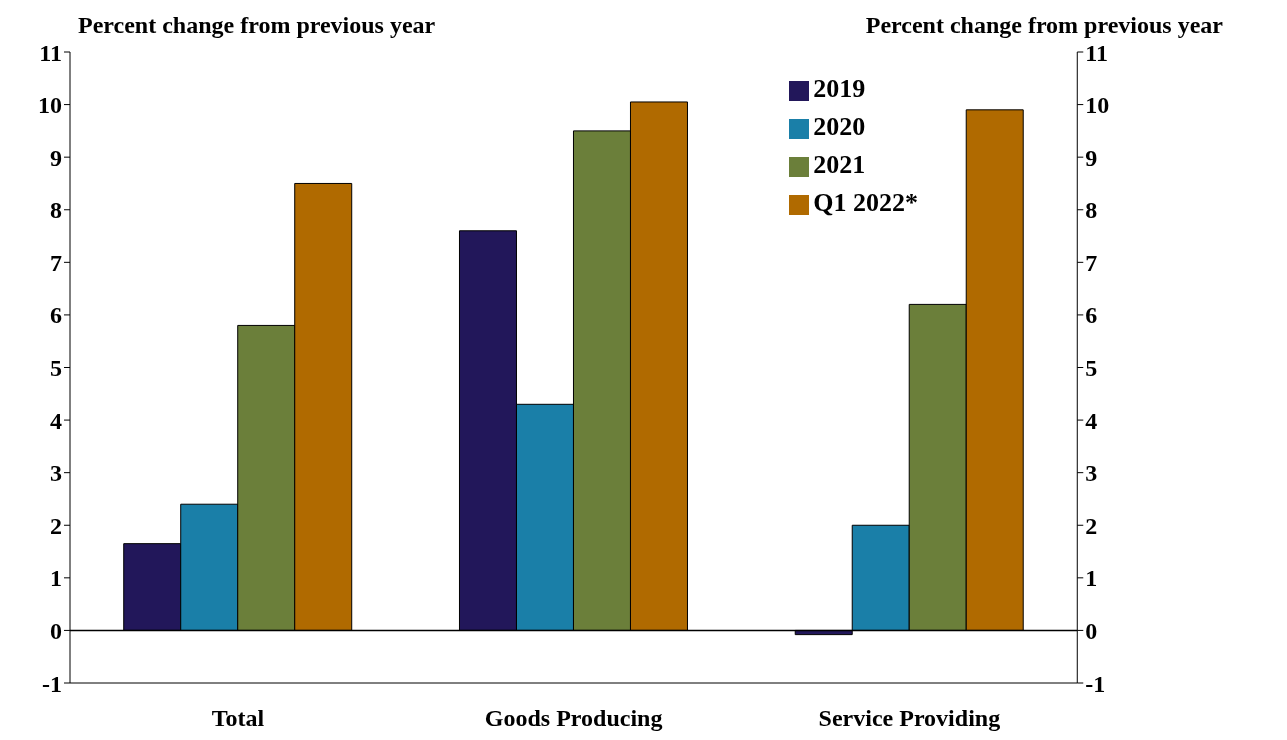  I want to click on y2-tick-label: 4, so click(1091, 420).